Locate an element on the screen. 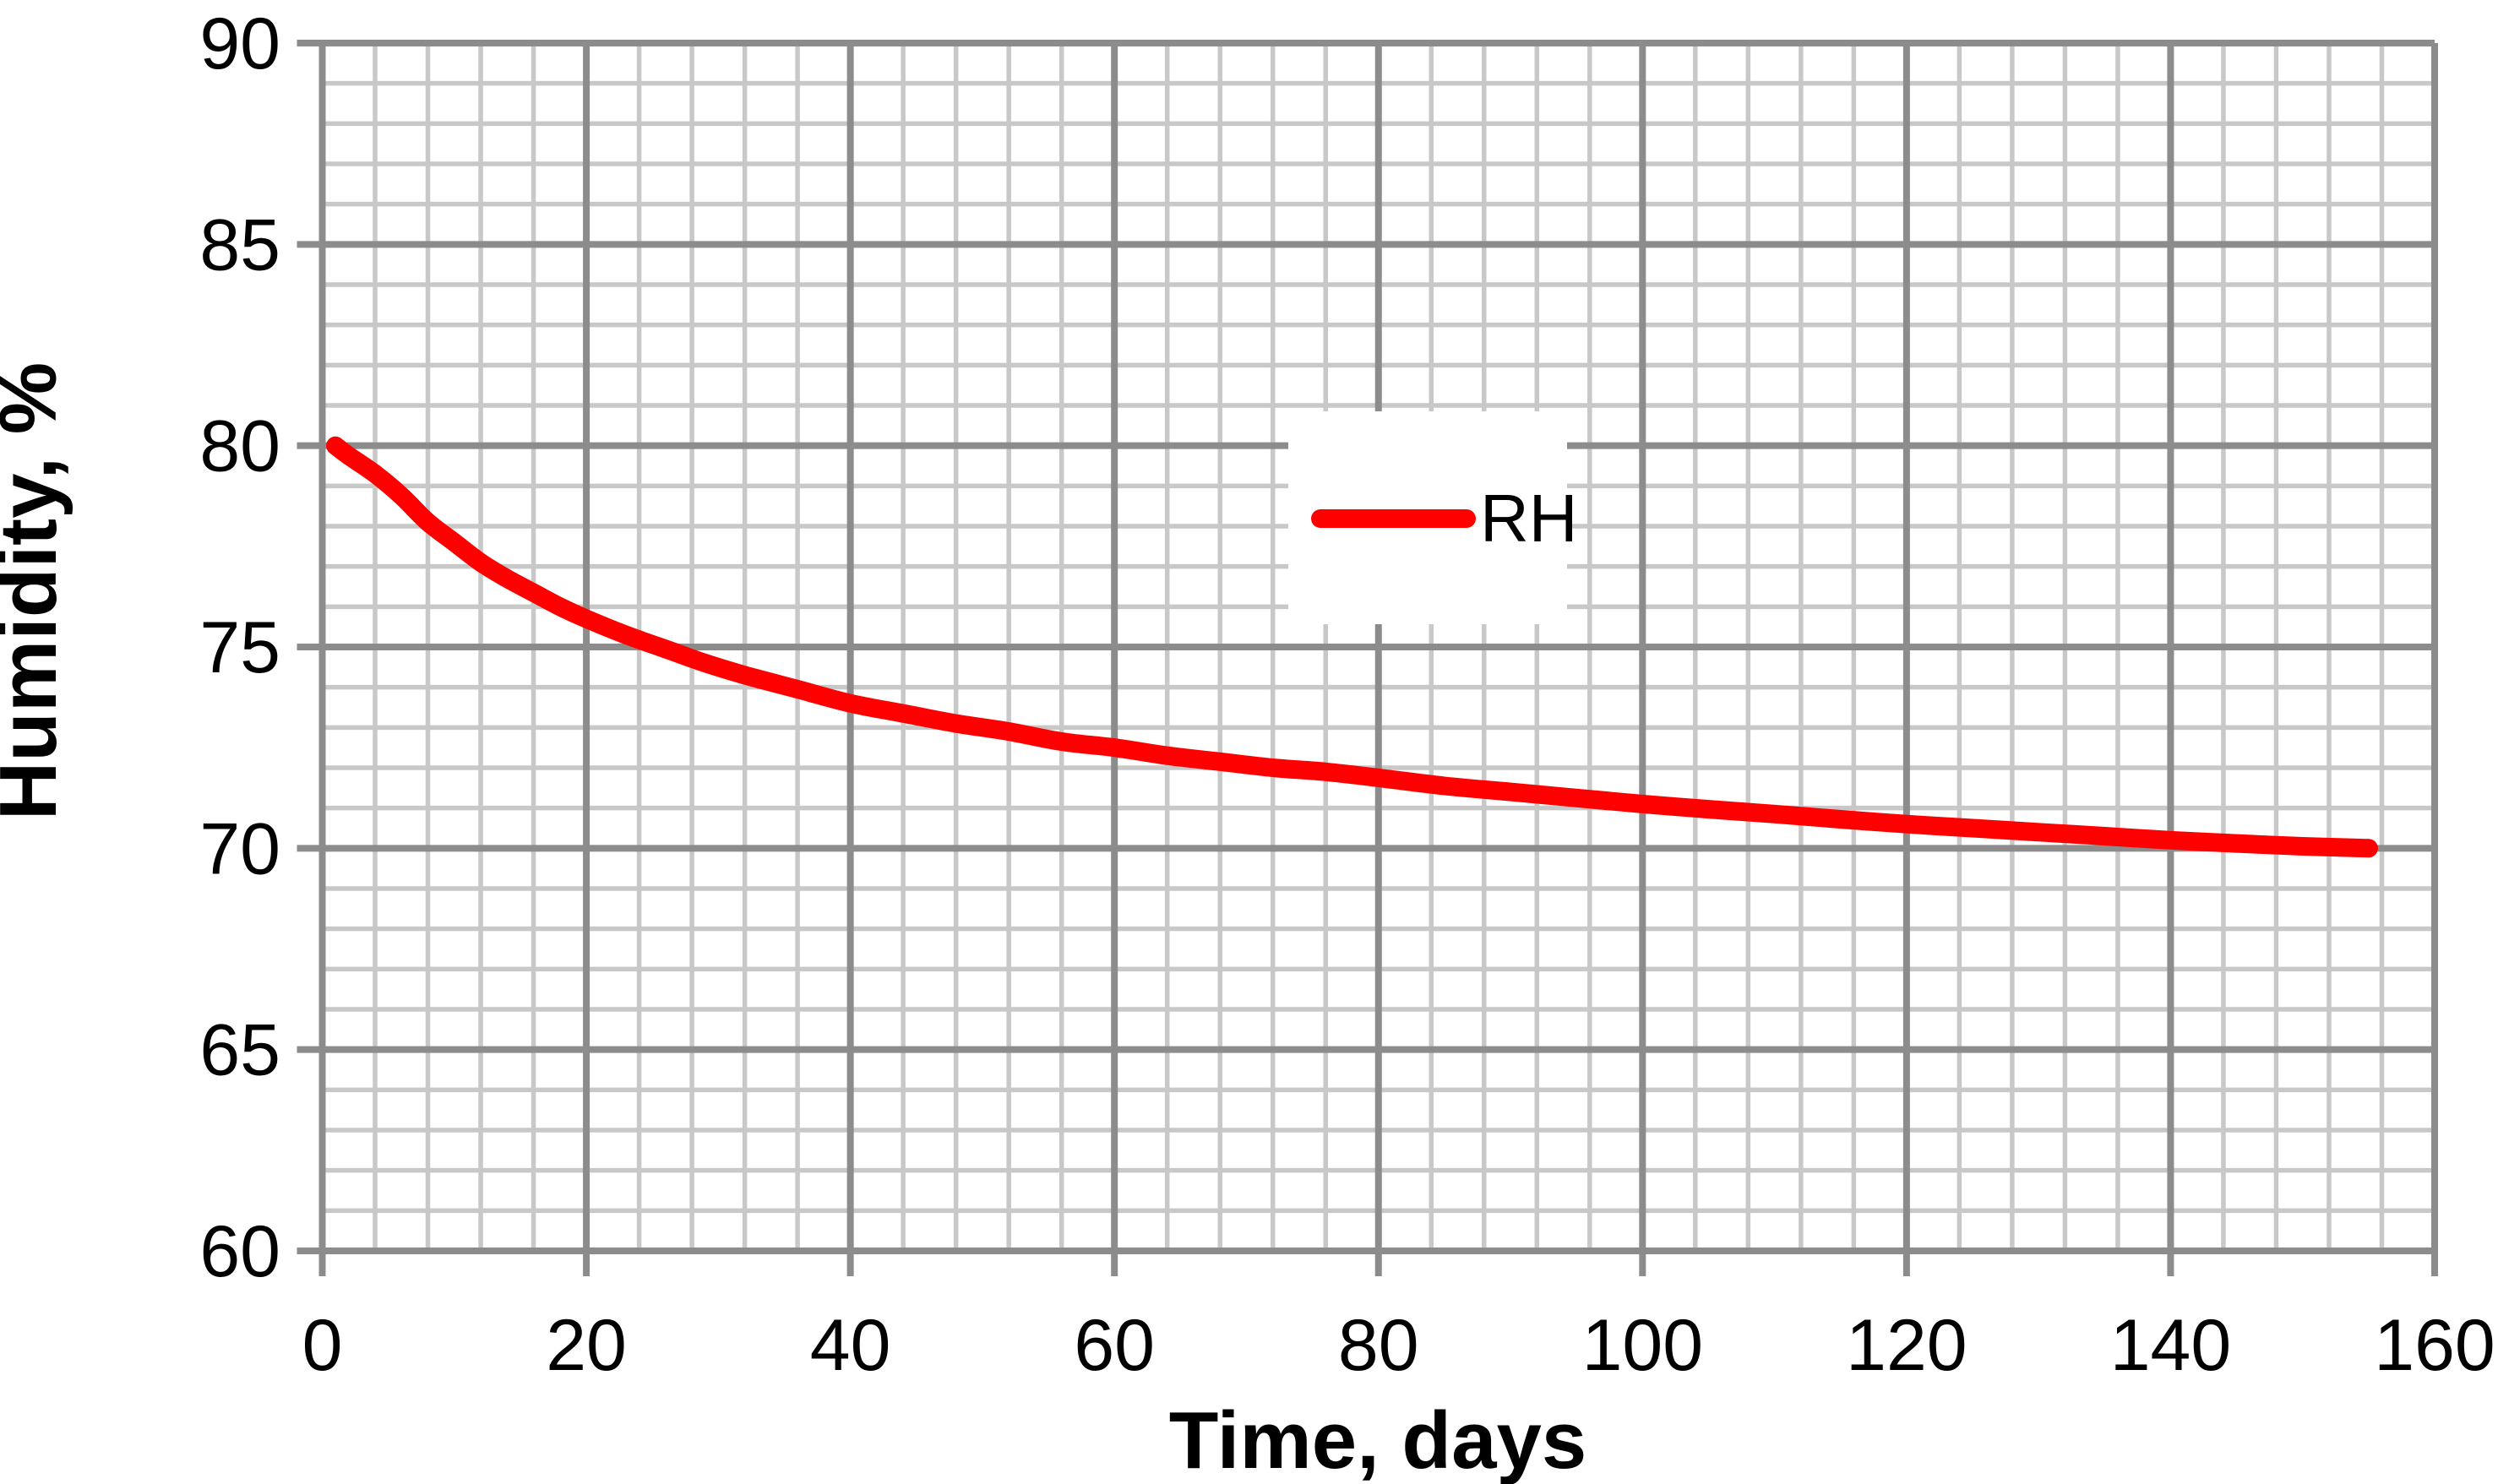 Image resolution: width=2498 pixels, height=1484 pixels. x-tick-label: 80 is located at coordinates (1378, 1345).